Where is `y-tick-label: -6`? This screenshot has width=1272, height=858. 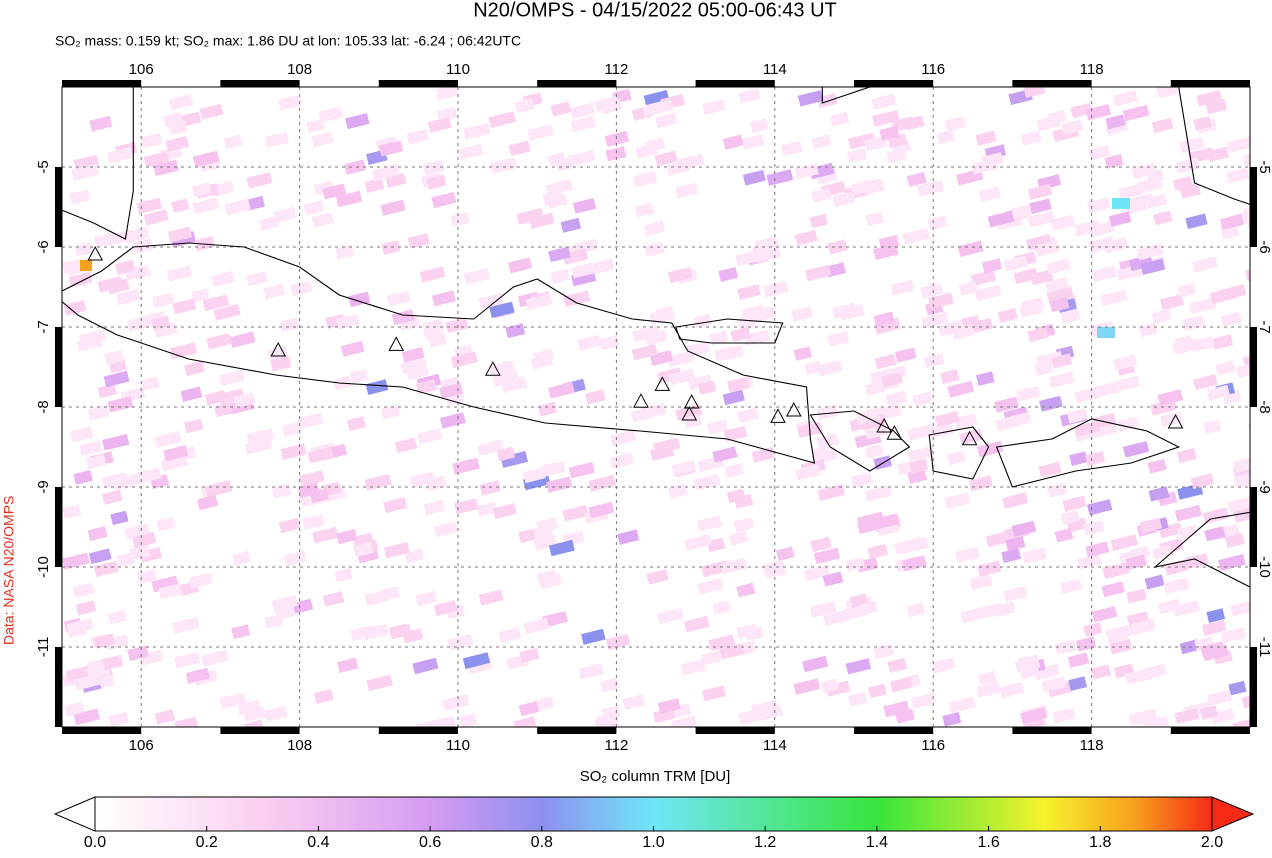
y-tick-label: -6 is located at coordinates (43, 246).